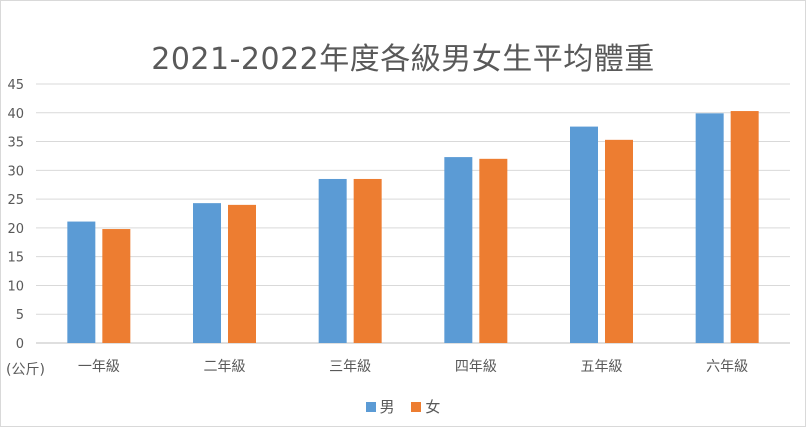 This screenshot has width=806, height=427. I want to click on y-tick-label: 5, so click(20, 315).